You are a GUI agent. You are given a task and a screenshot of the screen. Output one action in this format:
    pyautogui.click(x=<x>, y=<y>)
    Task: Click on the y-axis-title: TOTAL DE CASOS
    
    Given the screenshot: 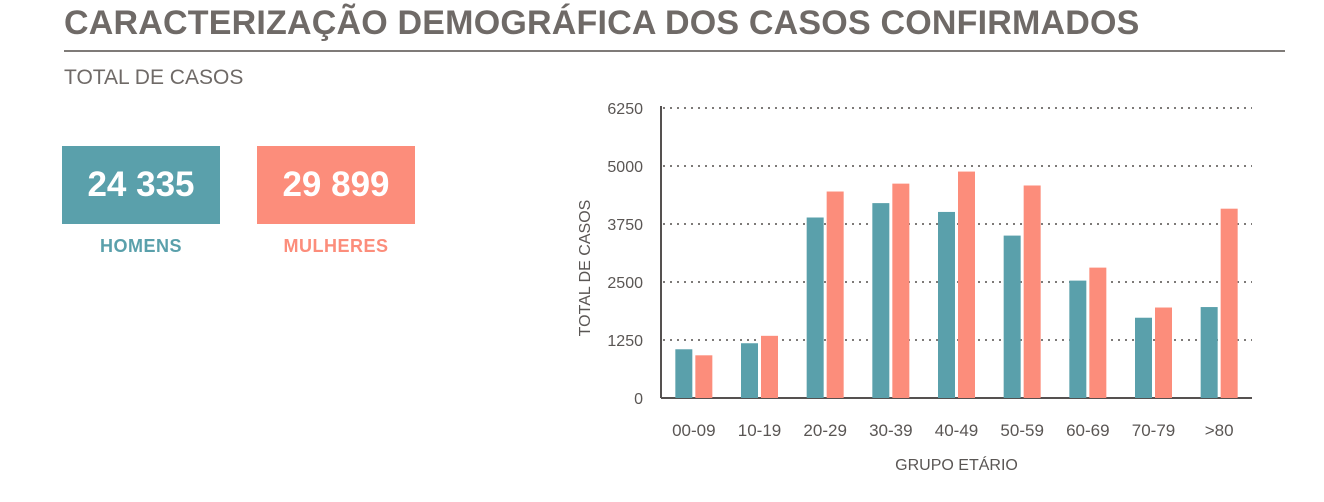 What is the action you would take?
    pyautogui.click(x=585, y=268)
    